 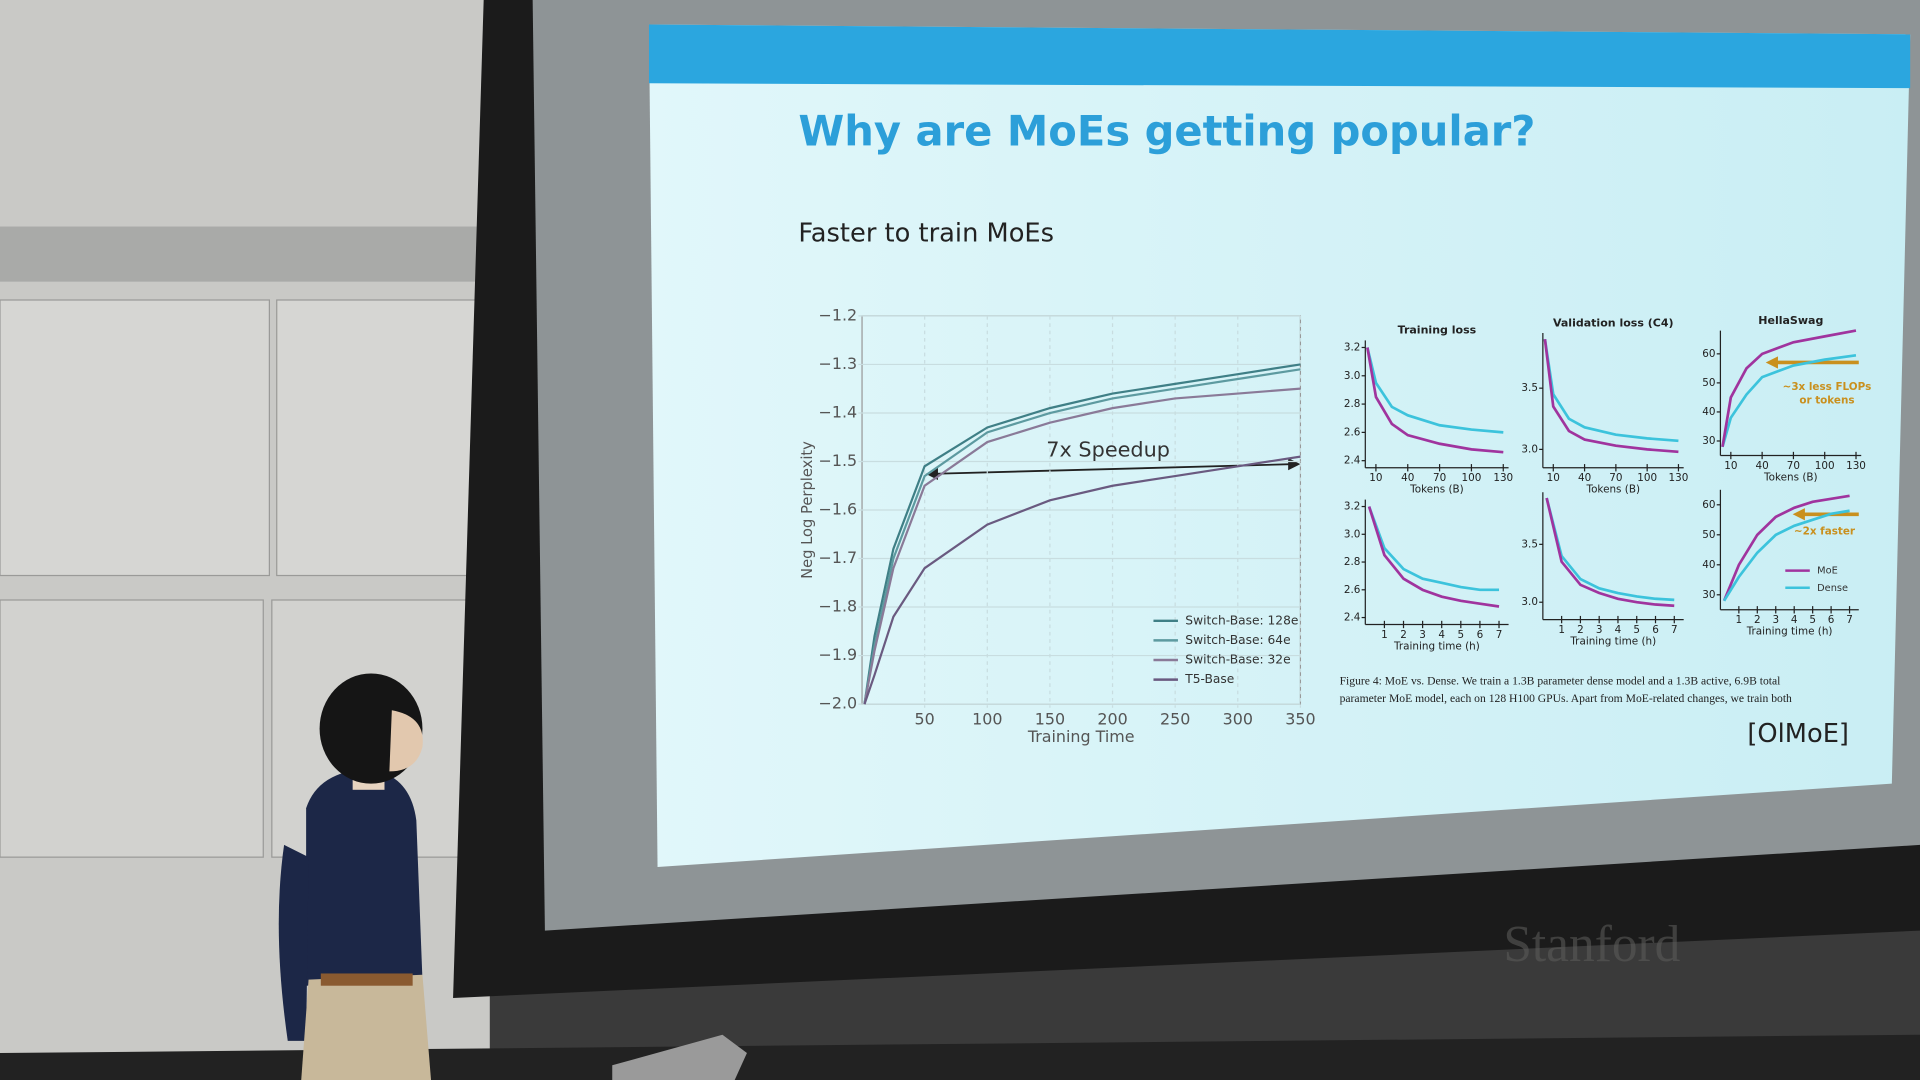 What do you see at coordinates (926, 233) in the screenshot?
I see `slide-subtitle: Faster to train MoEs` at bounding box center [926, 233].